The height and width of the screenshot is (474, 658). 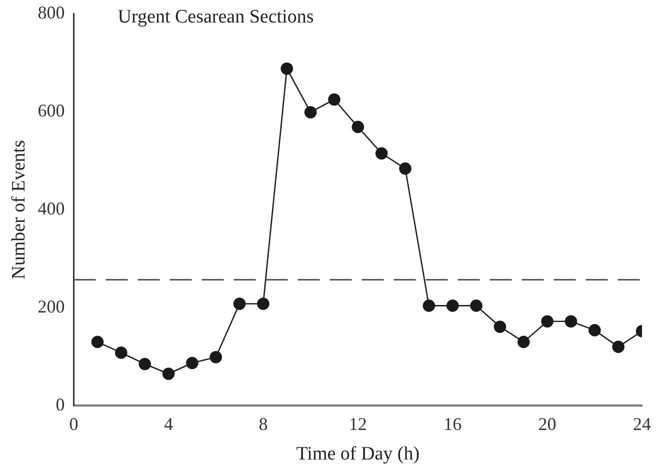 What do you see at coordinates (51, 110) in the screenshot?
I see `y-tick-label: 600` at bounding box center [51, 110].